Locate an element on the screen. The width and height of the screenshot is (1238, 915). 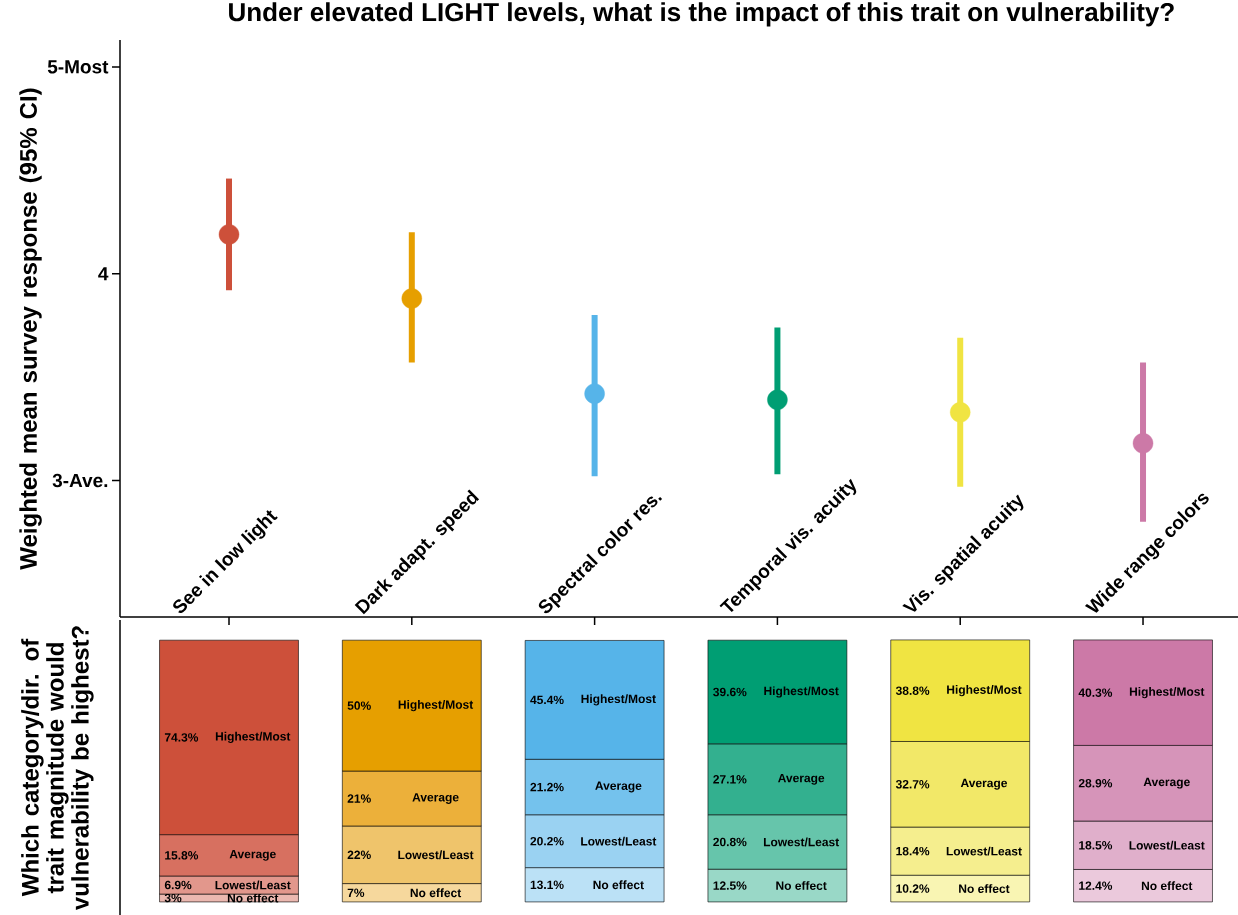
data-label: 20.2% is located at coordinates (547, 841).